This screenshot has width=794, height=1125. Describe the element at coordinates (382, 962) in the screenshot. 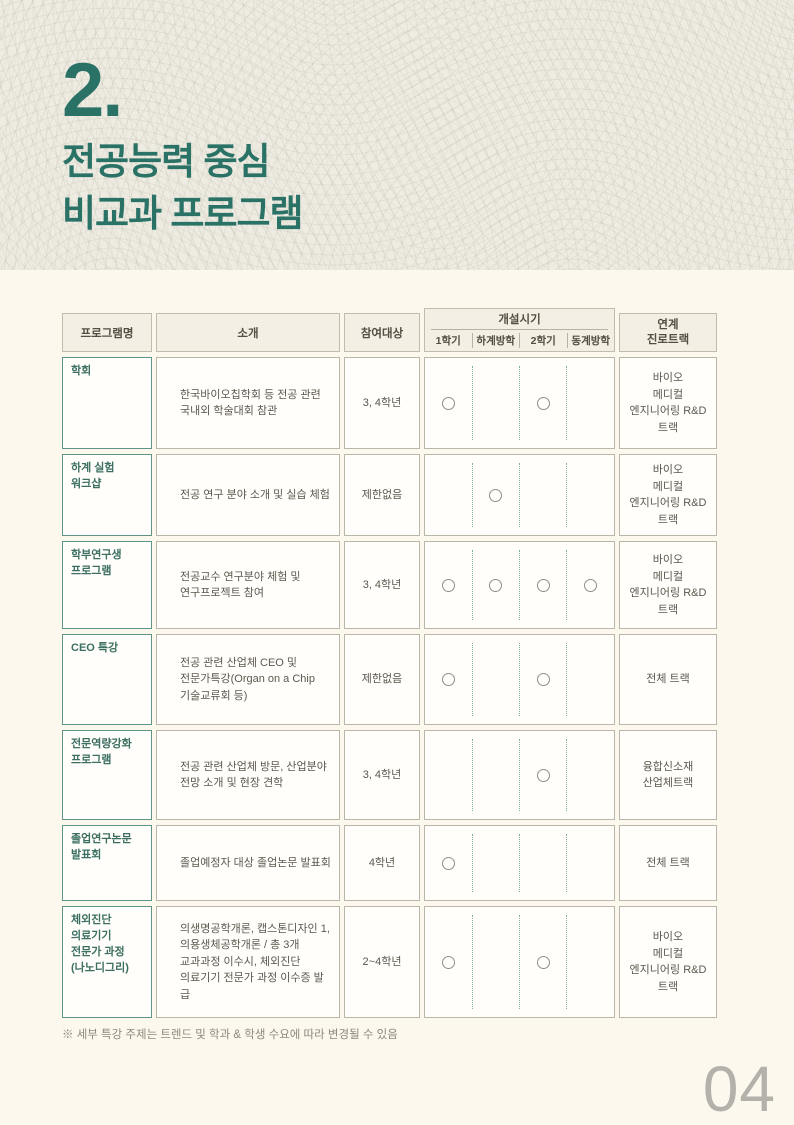

I see `audience-cell: 2~4학년` at that location.